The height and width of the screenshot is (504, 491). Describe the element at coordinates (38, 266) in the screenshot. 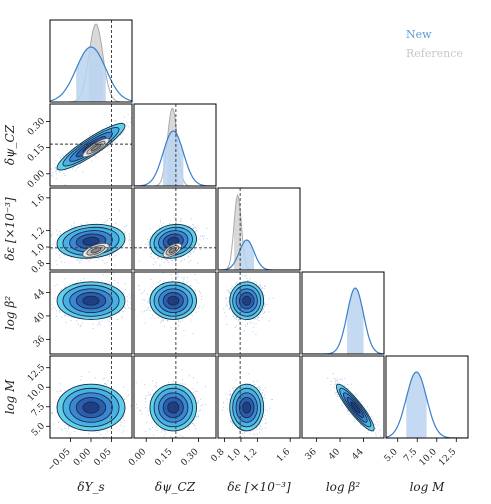

I see `y-tick-label: 0.8` at that location.